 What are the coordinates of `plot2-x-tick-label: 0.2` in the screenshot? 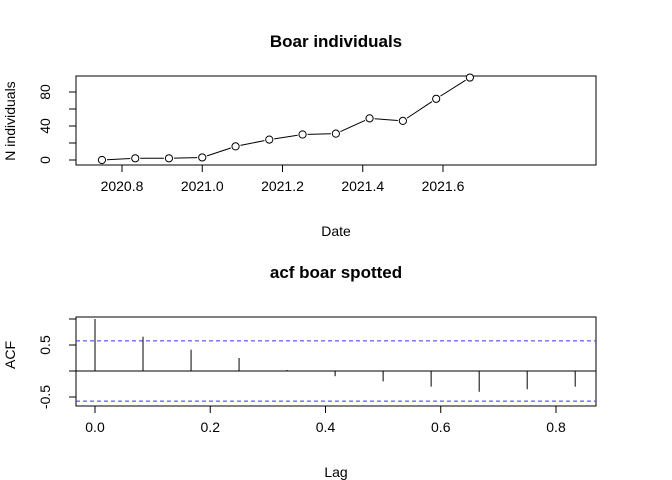 It's located at (211, 427).